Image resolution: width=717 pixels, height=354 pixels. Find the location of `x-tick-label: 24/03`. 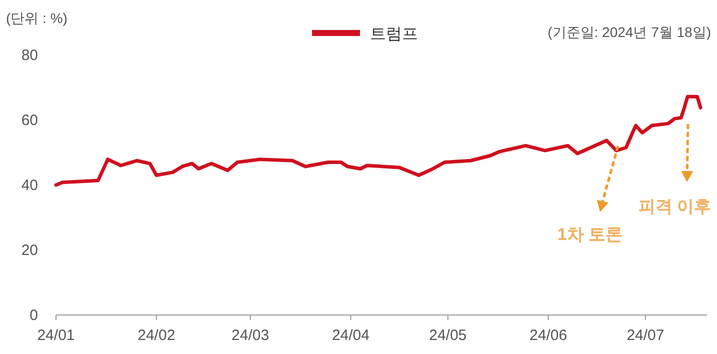

x-tick-label: 24/03 is located at coordinates (251, 335).